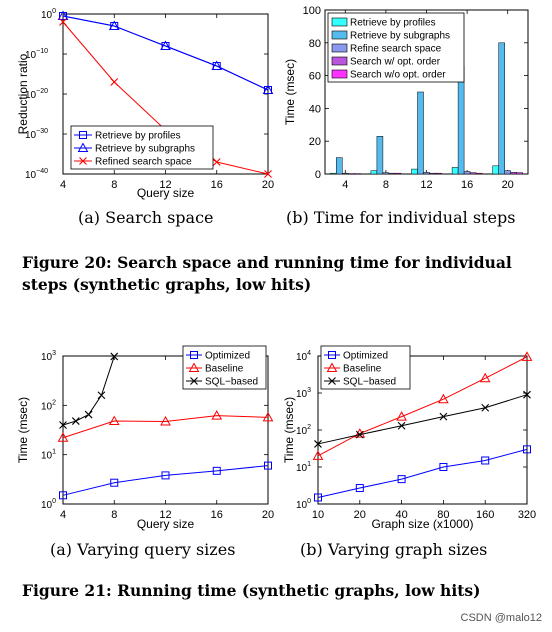  Describe the element at coordinates (146, 217) in the screenshot. I see `caption-fig20a: (a) Search space` at that location.